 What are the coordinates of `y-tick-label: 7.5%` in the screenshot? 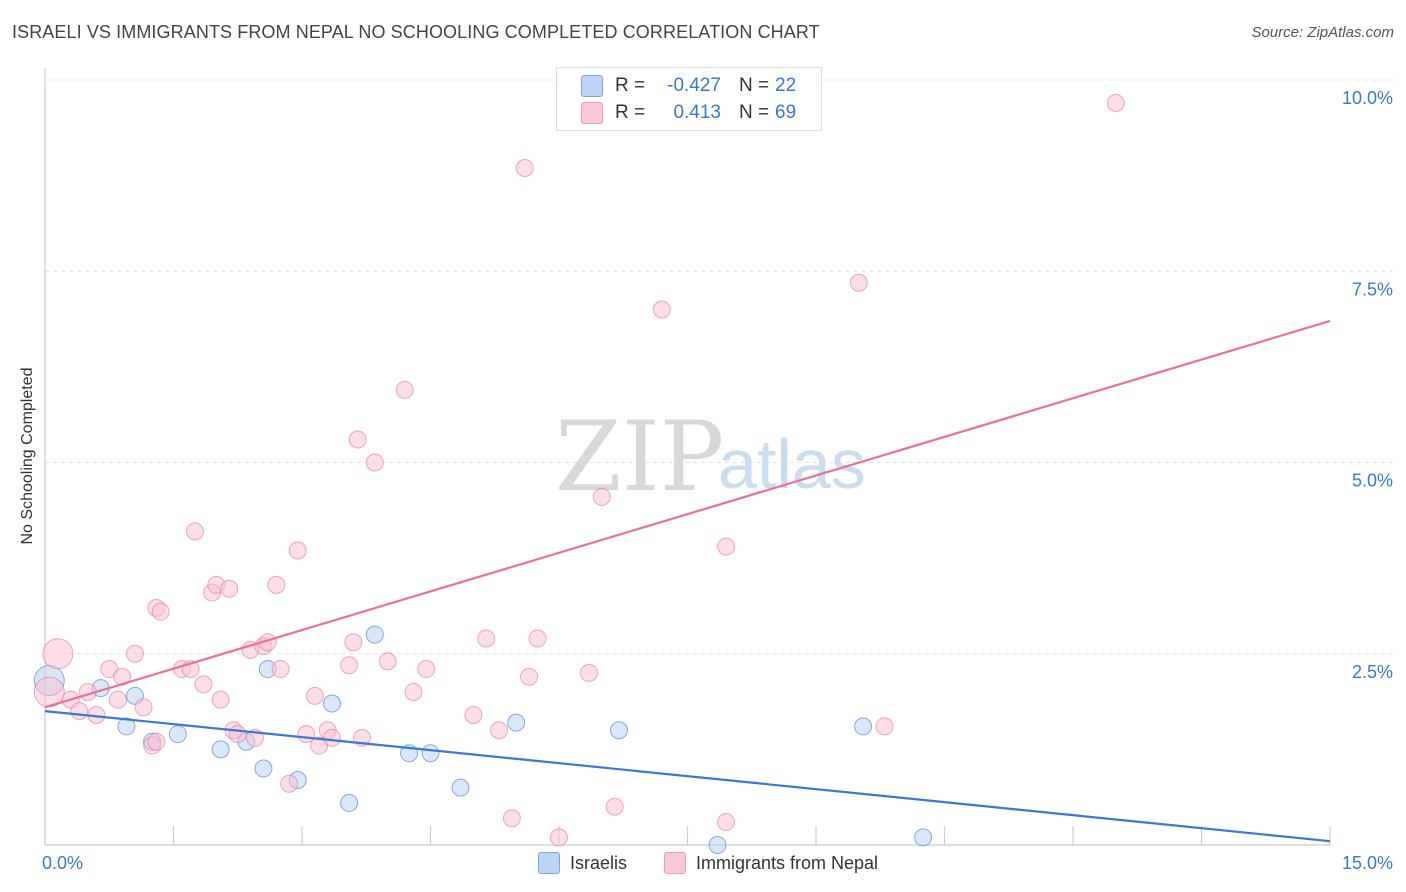 It's located at (1372, 289).